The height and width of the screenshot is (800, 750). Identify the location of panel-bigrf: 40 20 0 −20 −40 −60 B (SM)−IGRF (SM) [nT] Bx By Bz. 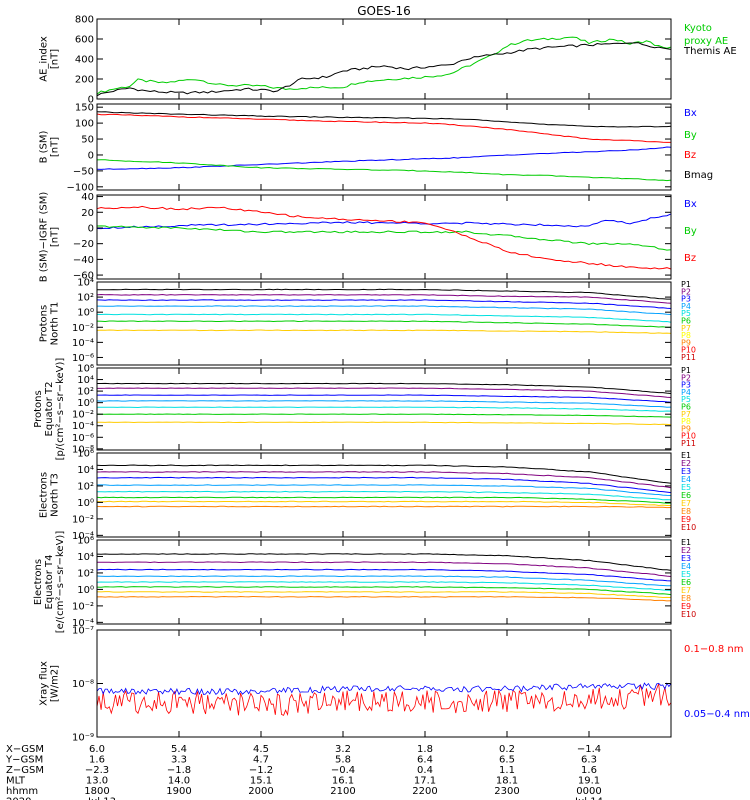
(368, 237).